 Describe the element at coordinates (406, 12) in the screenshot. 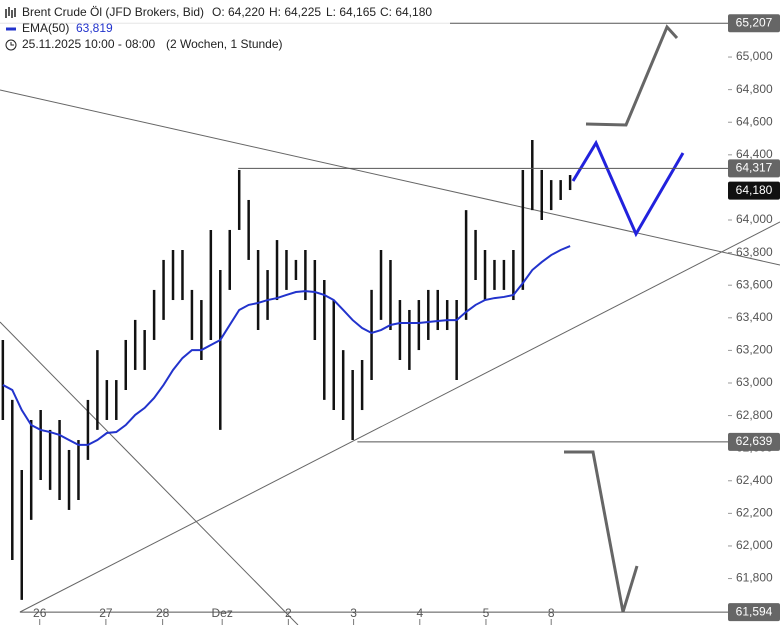

I see `close: C: 64,180` at that location.